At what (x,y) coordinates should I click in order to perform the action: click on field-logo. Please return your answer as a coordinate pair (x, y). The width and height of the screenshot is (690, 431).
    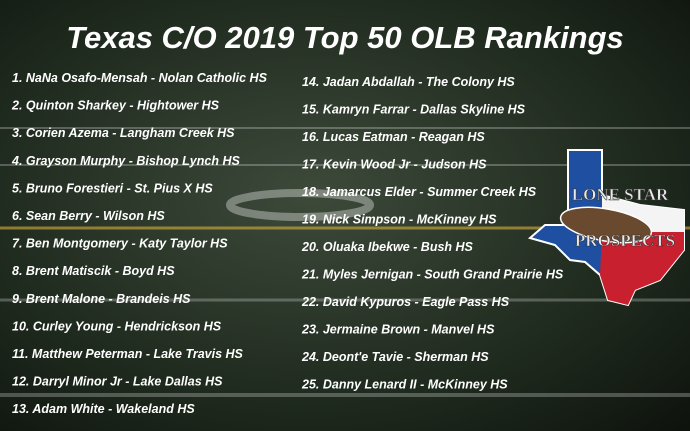
    Looking at the image, I should click on (300, 205).